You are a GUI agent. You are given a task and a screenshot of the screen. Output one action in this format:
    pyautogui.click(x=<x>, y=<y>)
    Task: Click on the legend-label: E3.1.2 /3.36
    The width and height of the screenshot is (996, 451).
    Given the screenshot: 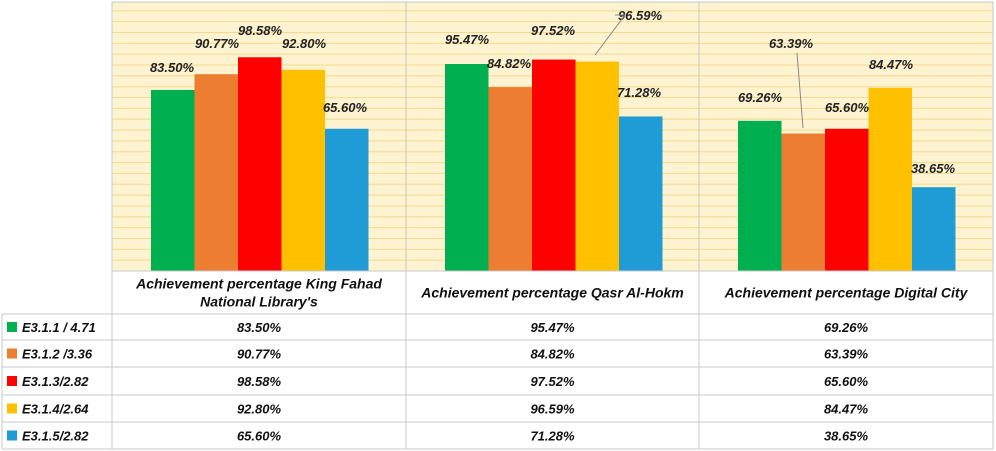 What is the action you would take?
    pyautogui.click(x=57, y=354)
    